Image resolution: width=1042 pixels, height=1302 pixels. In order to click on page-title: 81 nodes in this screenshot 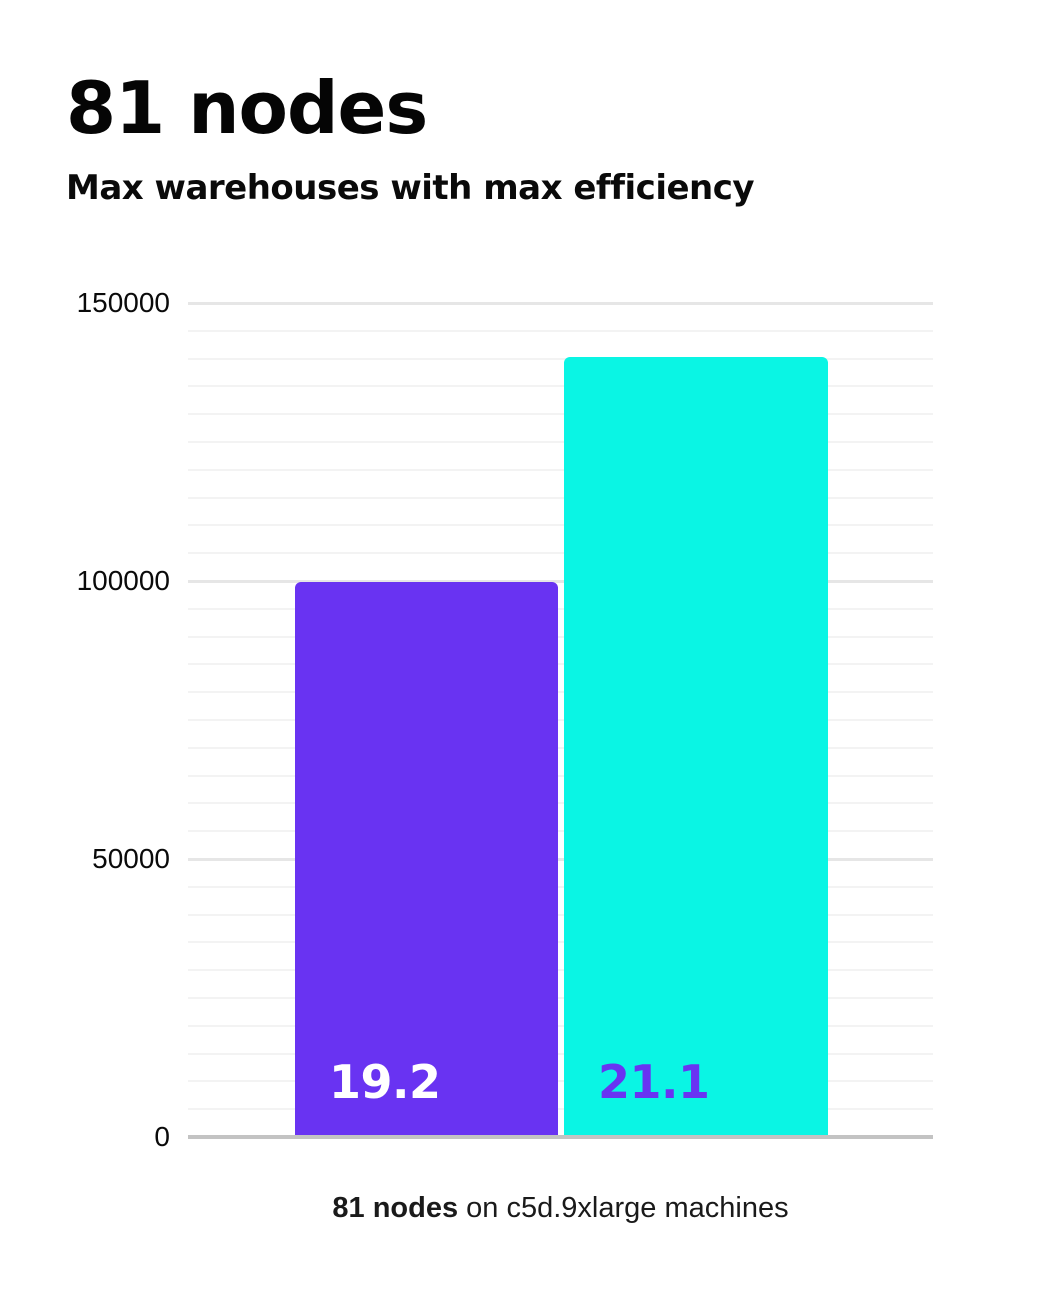, I will do `click(247, 108)`.